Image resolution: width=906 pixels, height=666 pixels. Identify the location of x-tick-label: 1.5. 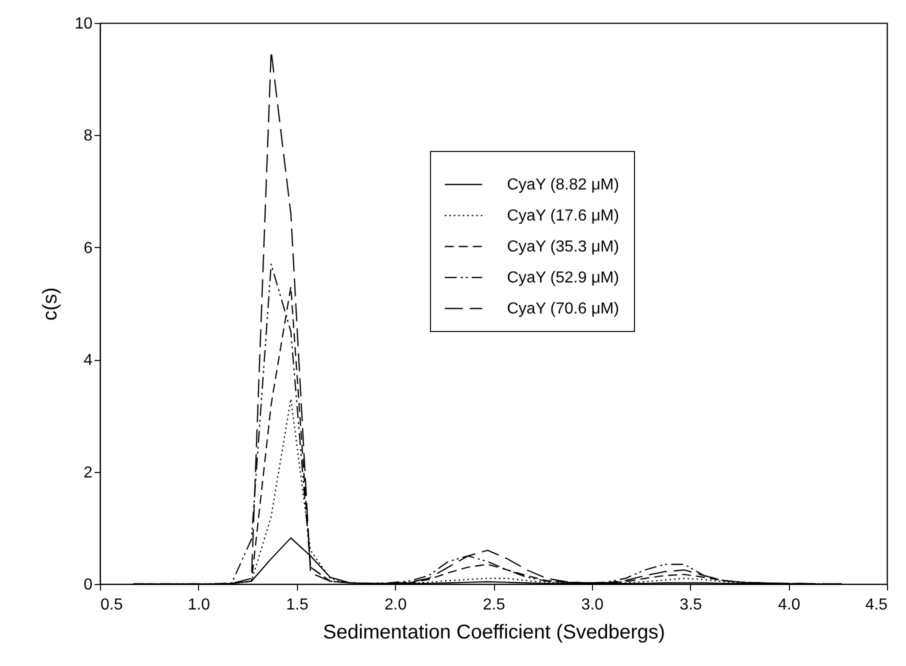
(297, 605).